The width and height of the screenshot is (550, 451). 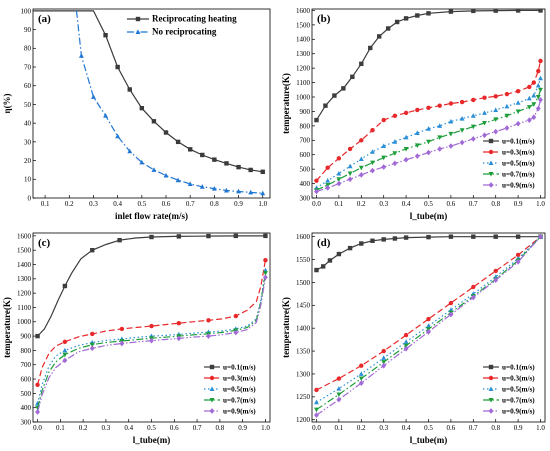 What do you see at coordinates (24, 322) in the screenshot?
I see `y-tick-label: 1000` at bounding box center [24, 322].